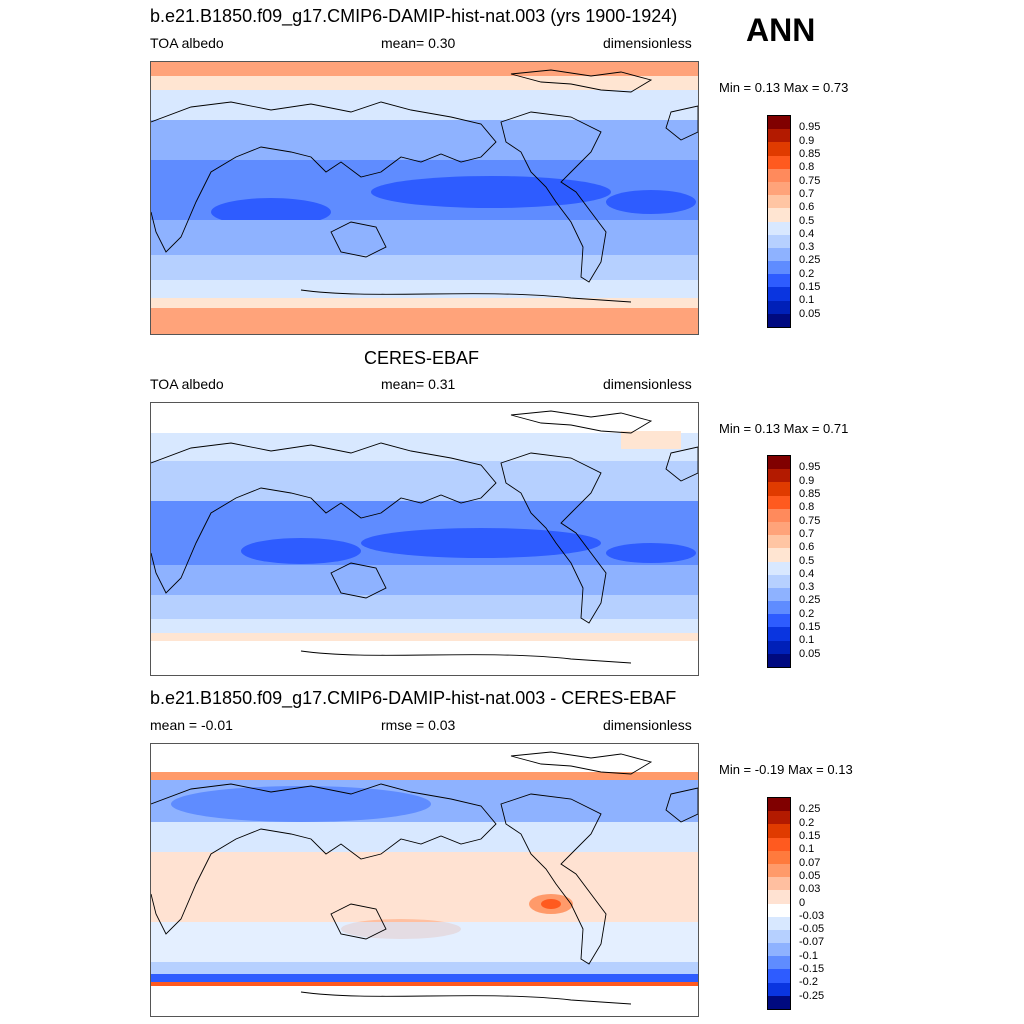 The height and width of the screenshot is (1024, 1024). Describe the element at coordinates (807, 587) in the screenshot. I see `colorbar-tick-label: 0.3` at that location.